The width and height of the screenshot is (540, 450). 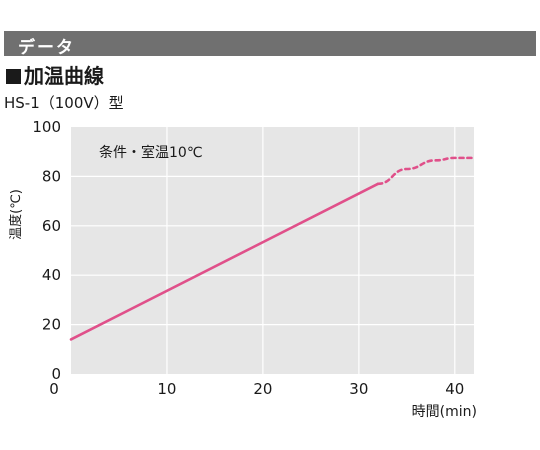 What do you see at coordinates (51, 176) in the screenshot?
I see `y-tick-label: 80` at bounding box center [51, 176].